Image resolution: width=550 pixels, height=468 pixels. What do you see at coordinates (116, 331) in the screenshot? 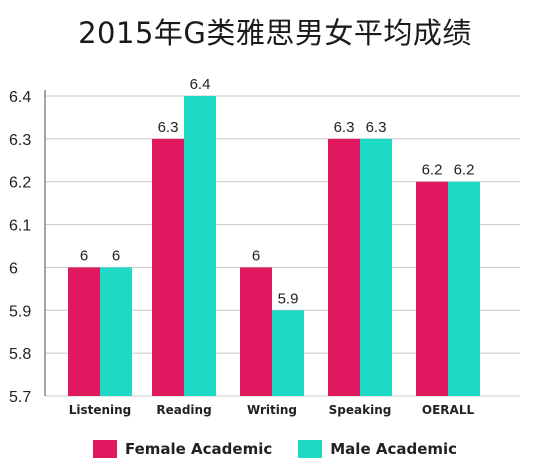
I see `bar-male-listening` at bounding box center [116, 331].